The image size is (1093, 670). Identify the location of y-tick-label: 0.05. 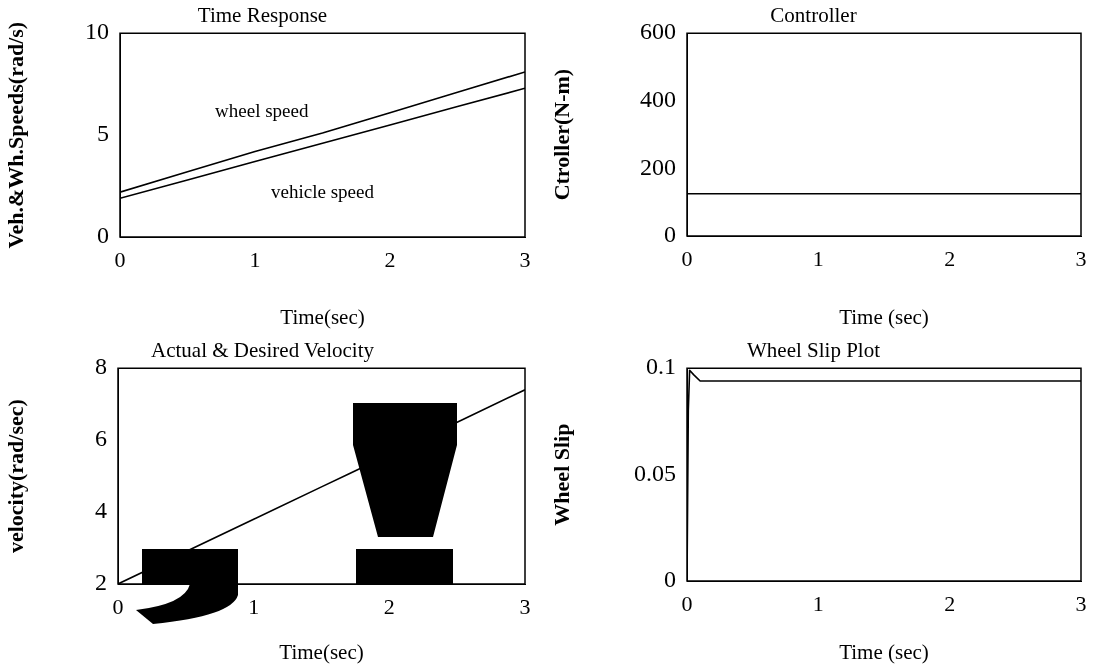
(655, 472).